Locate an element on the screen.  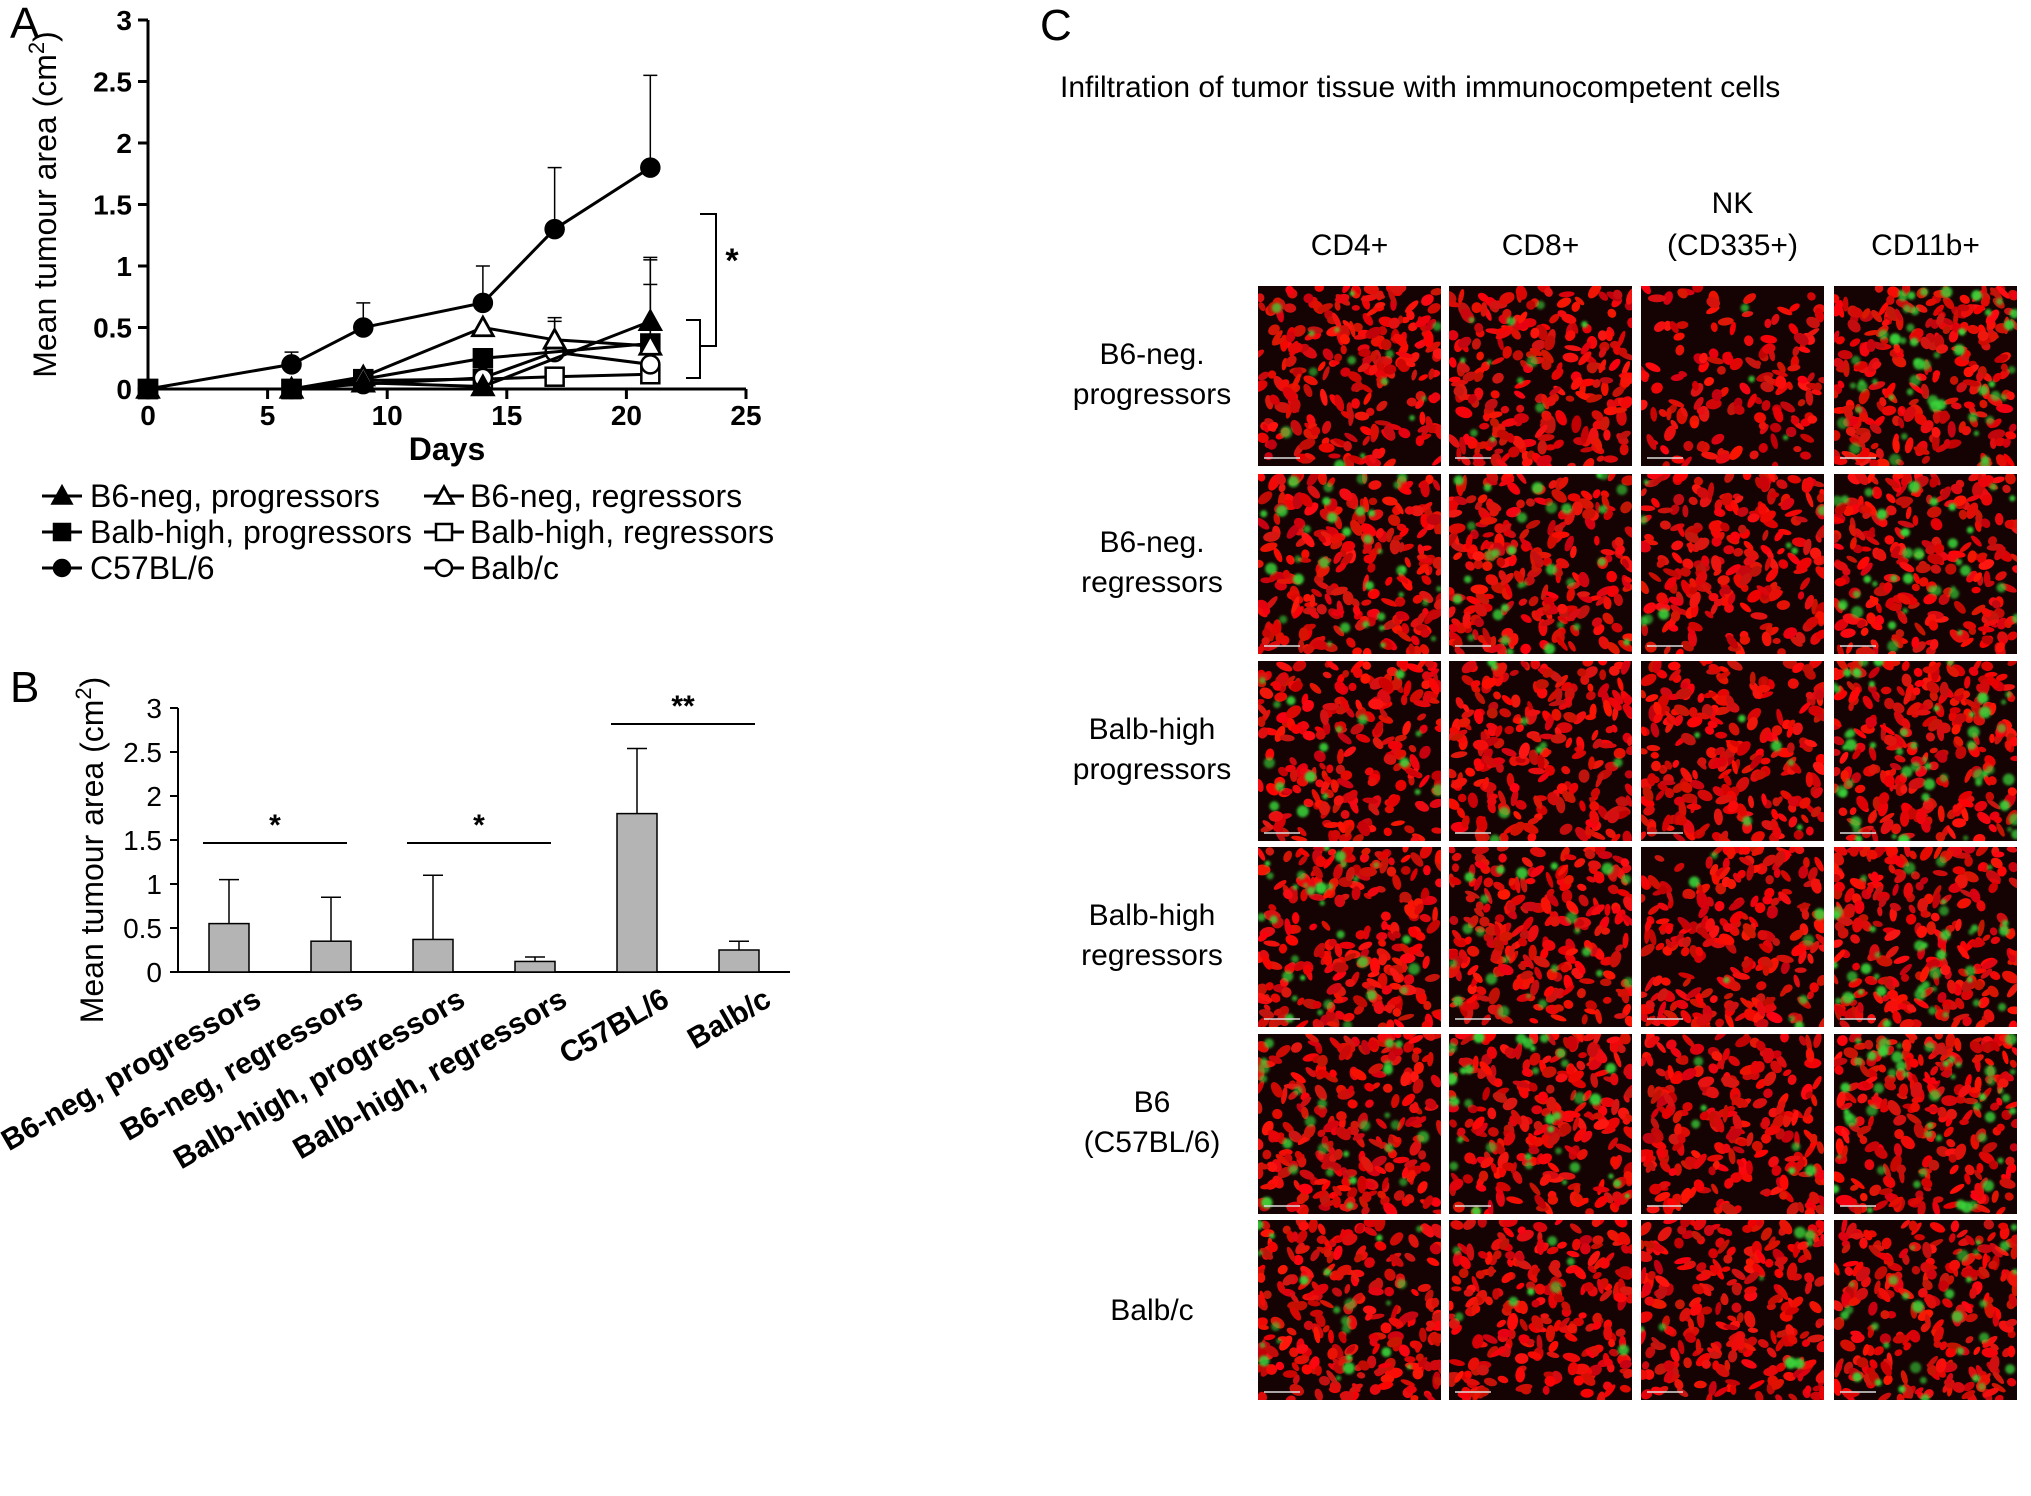
legend-item-balb-c: Balb/c is located at coordinates (491, 568).